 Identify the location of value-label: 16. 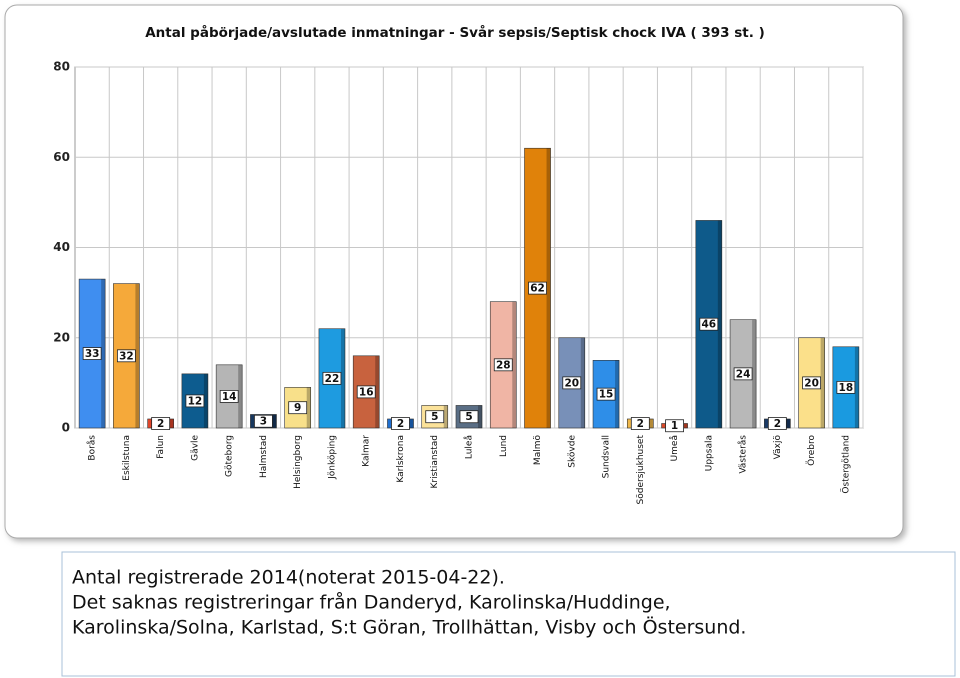
(366, 392).